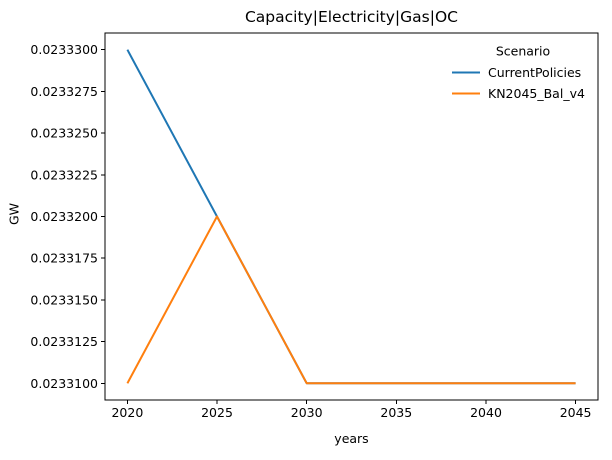 Image resolution: width=612 pixels, height=460 pixels. What do you see at coordinates (64, 341) in the screenshot?
I see `y-tick-label: 0.0233125` at bounding box center [64, 341].